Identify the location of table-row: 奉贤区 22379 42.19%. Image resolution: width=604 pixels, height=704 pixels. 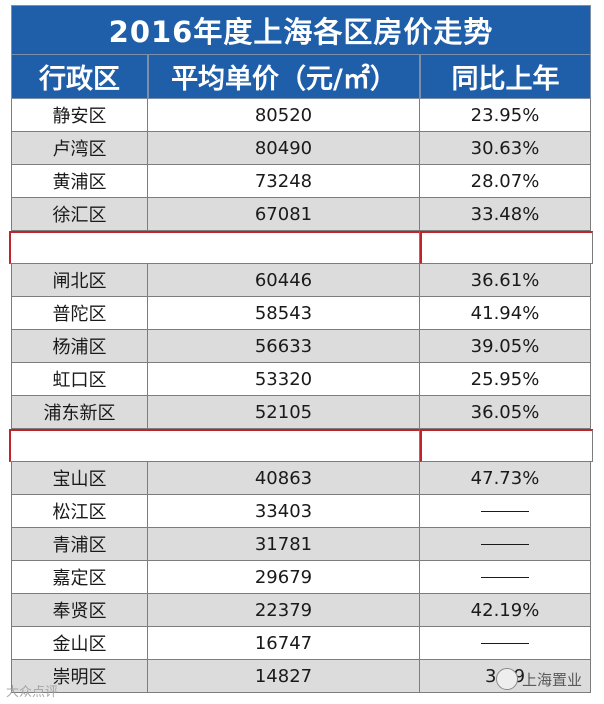
(301, 610).